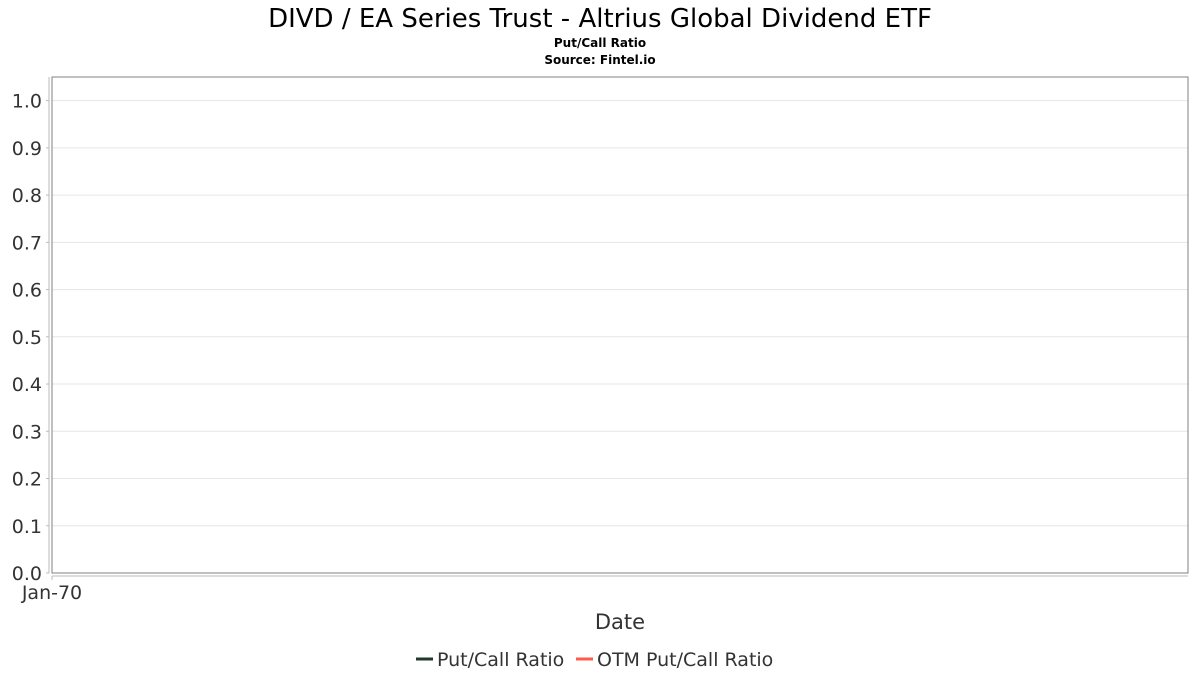  What do you see at coordinates (27, 432) in the screenshot?
I see `y-tick-label: 0.3` at bounding box center [27, 432].